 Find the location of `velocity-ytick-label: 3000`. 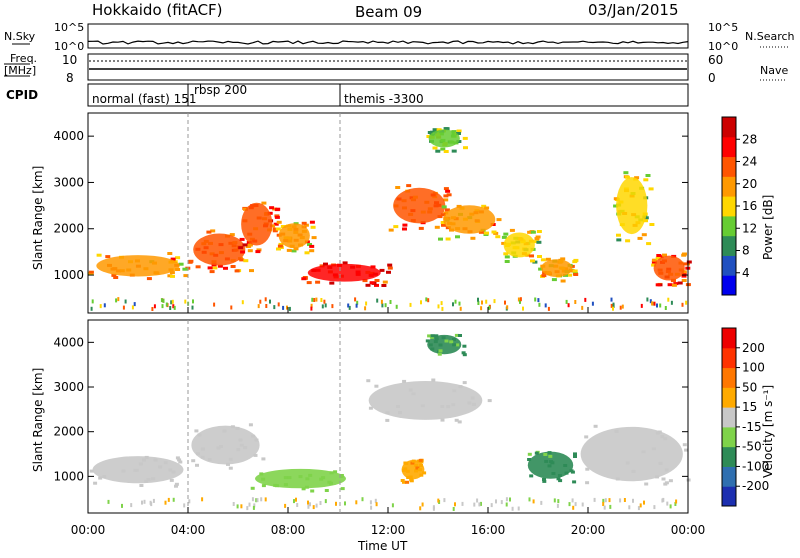

velocity-ytick-label: 3000 is located at coordinates (68, 387).